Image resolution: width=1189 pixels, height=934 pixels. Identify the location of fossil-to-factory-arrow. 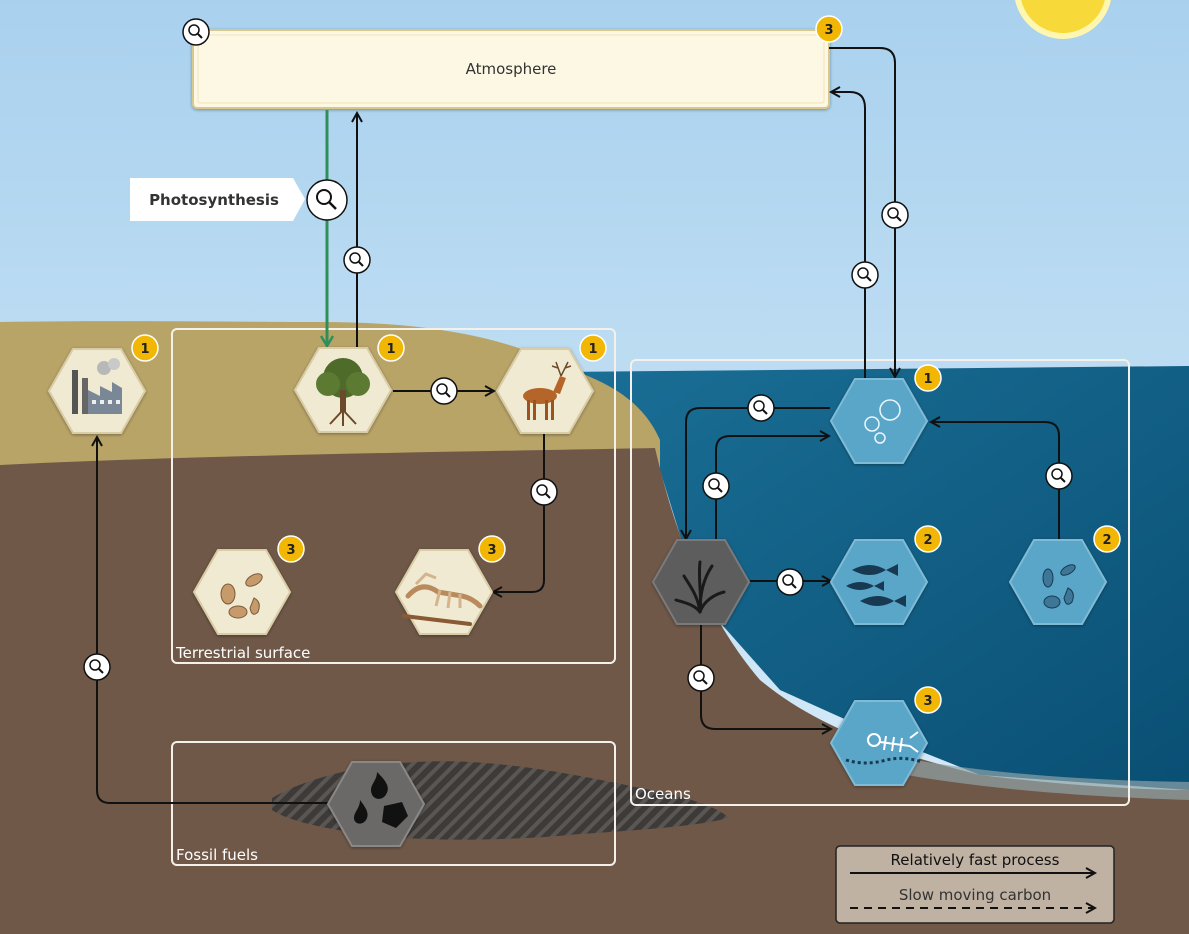
(213, 621).